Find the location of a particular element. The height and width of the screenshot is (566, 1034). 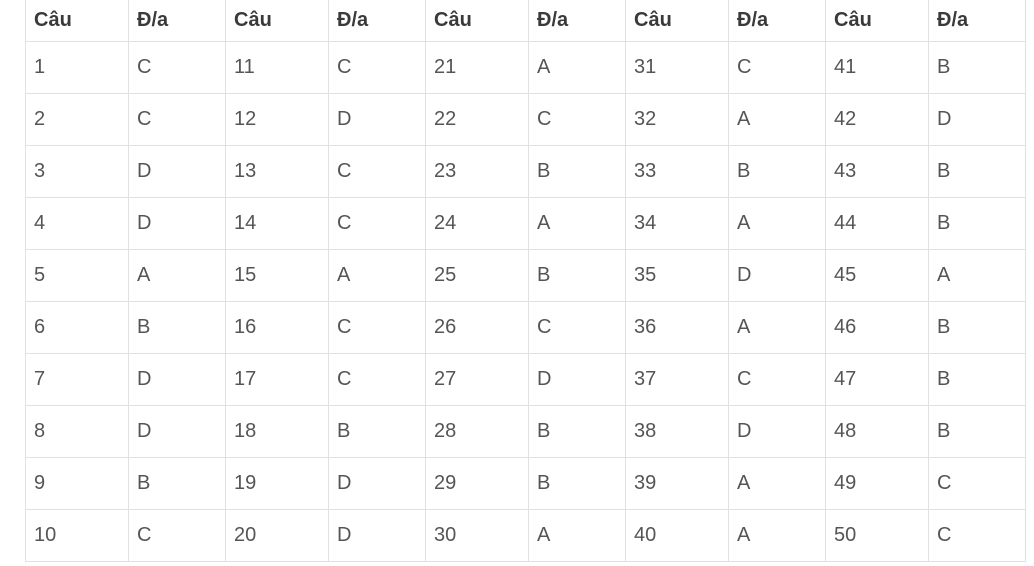

question-number-cell: 19 is located at coordinates (277, 483).